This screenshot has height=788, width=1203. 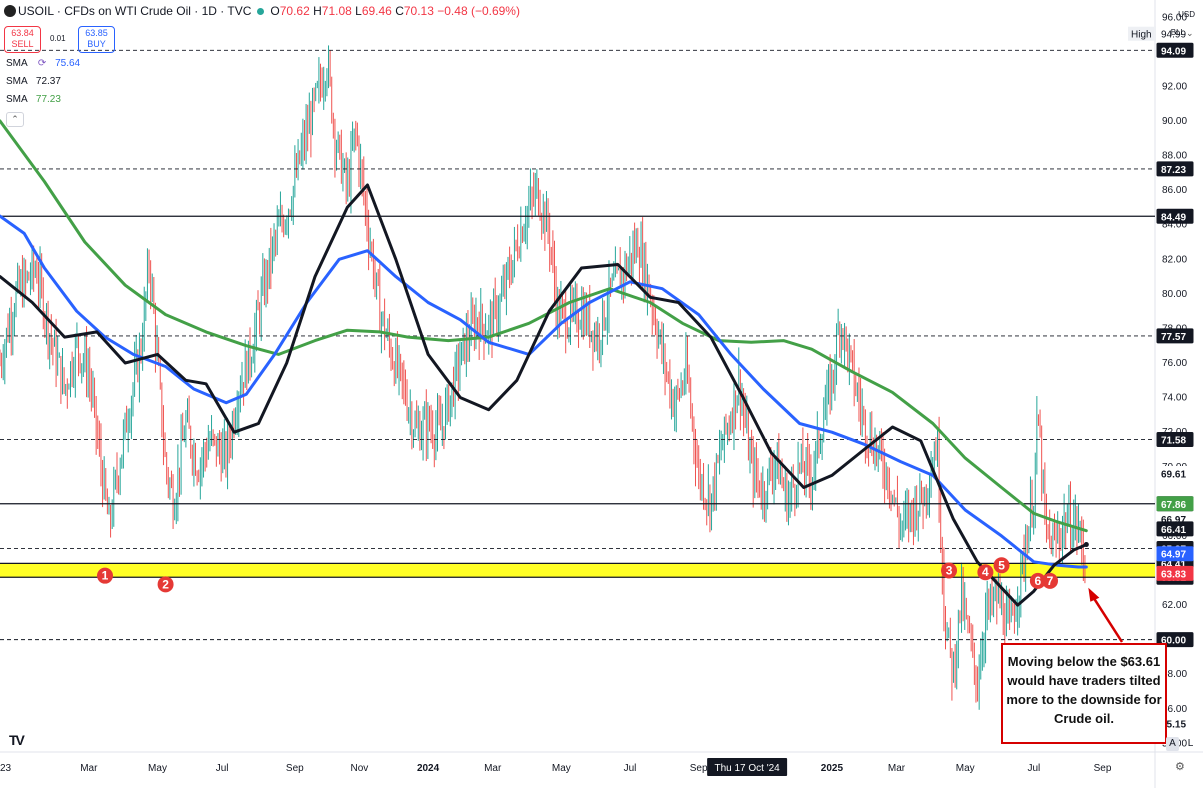 I want to click on sell-button: 63.84 SELL, so click(x=22, y=39).